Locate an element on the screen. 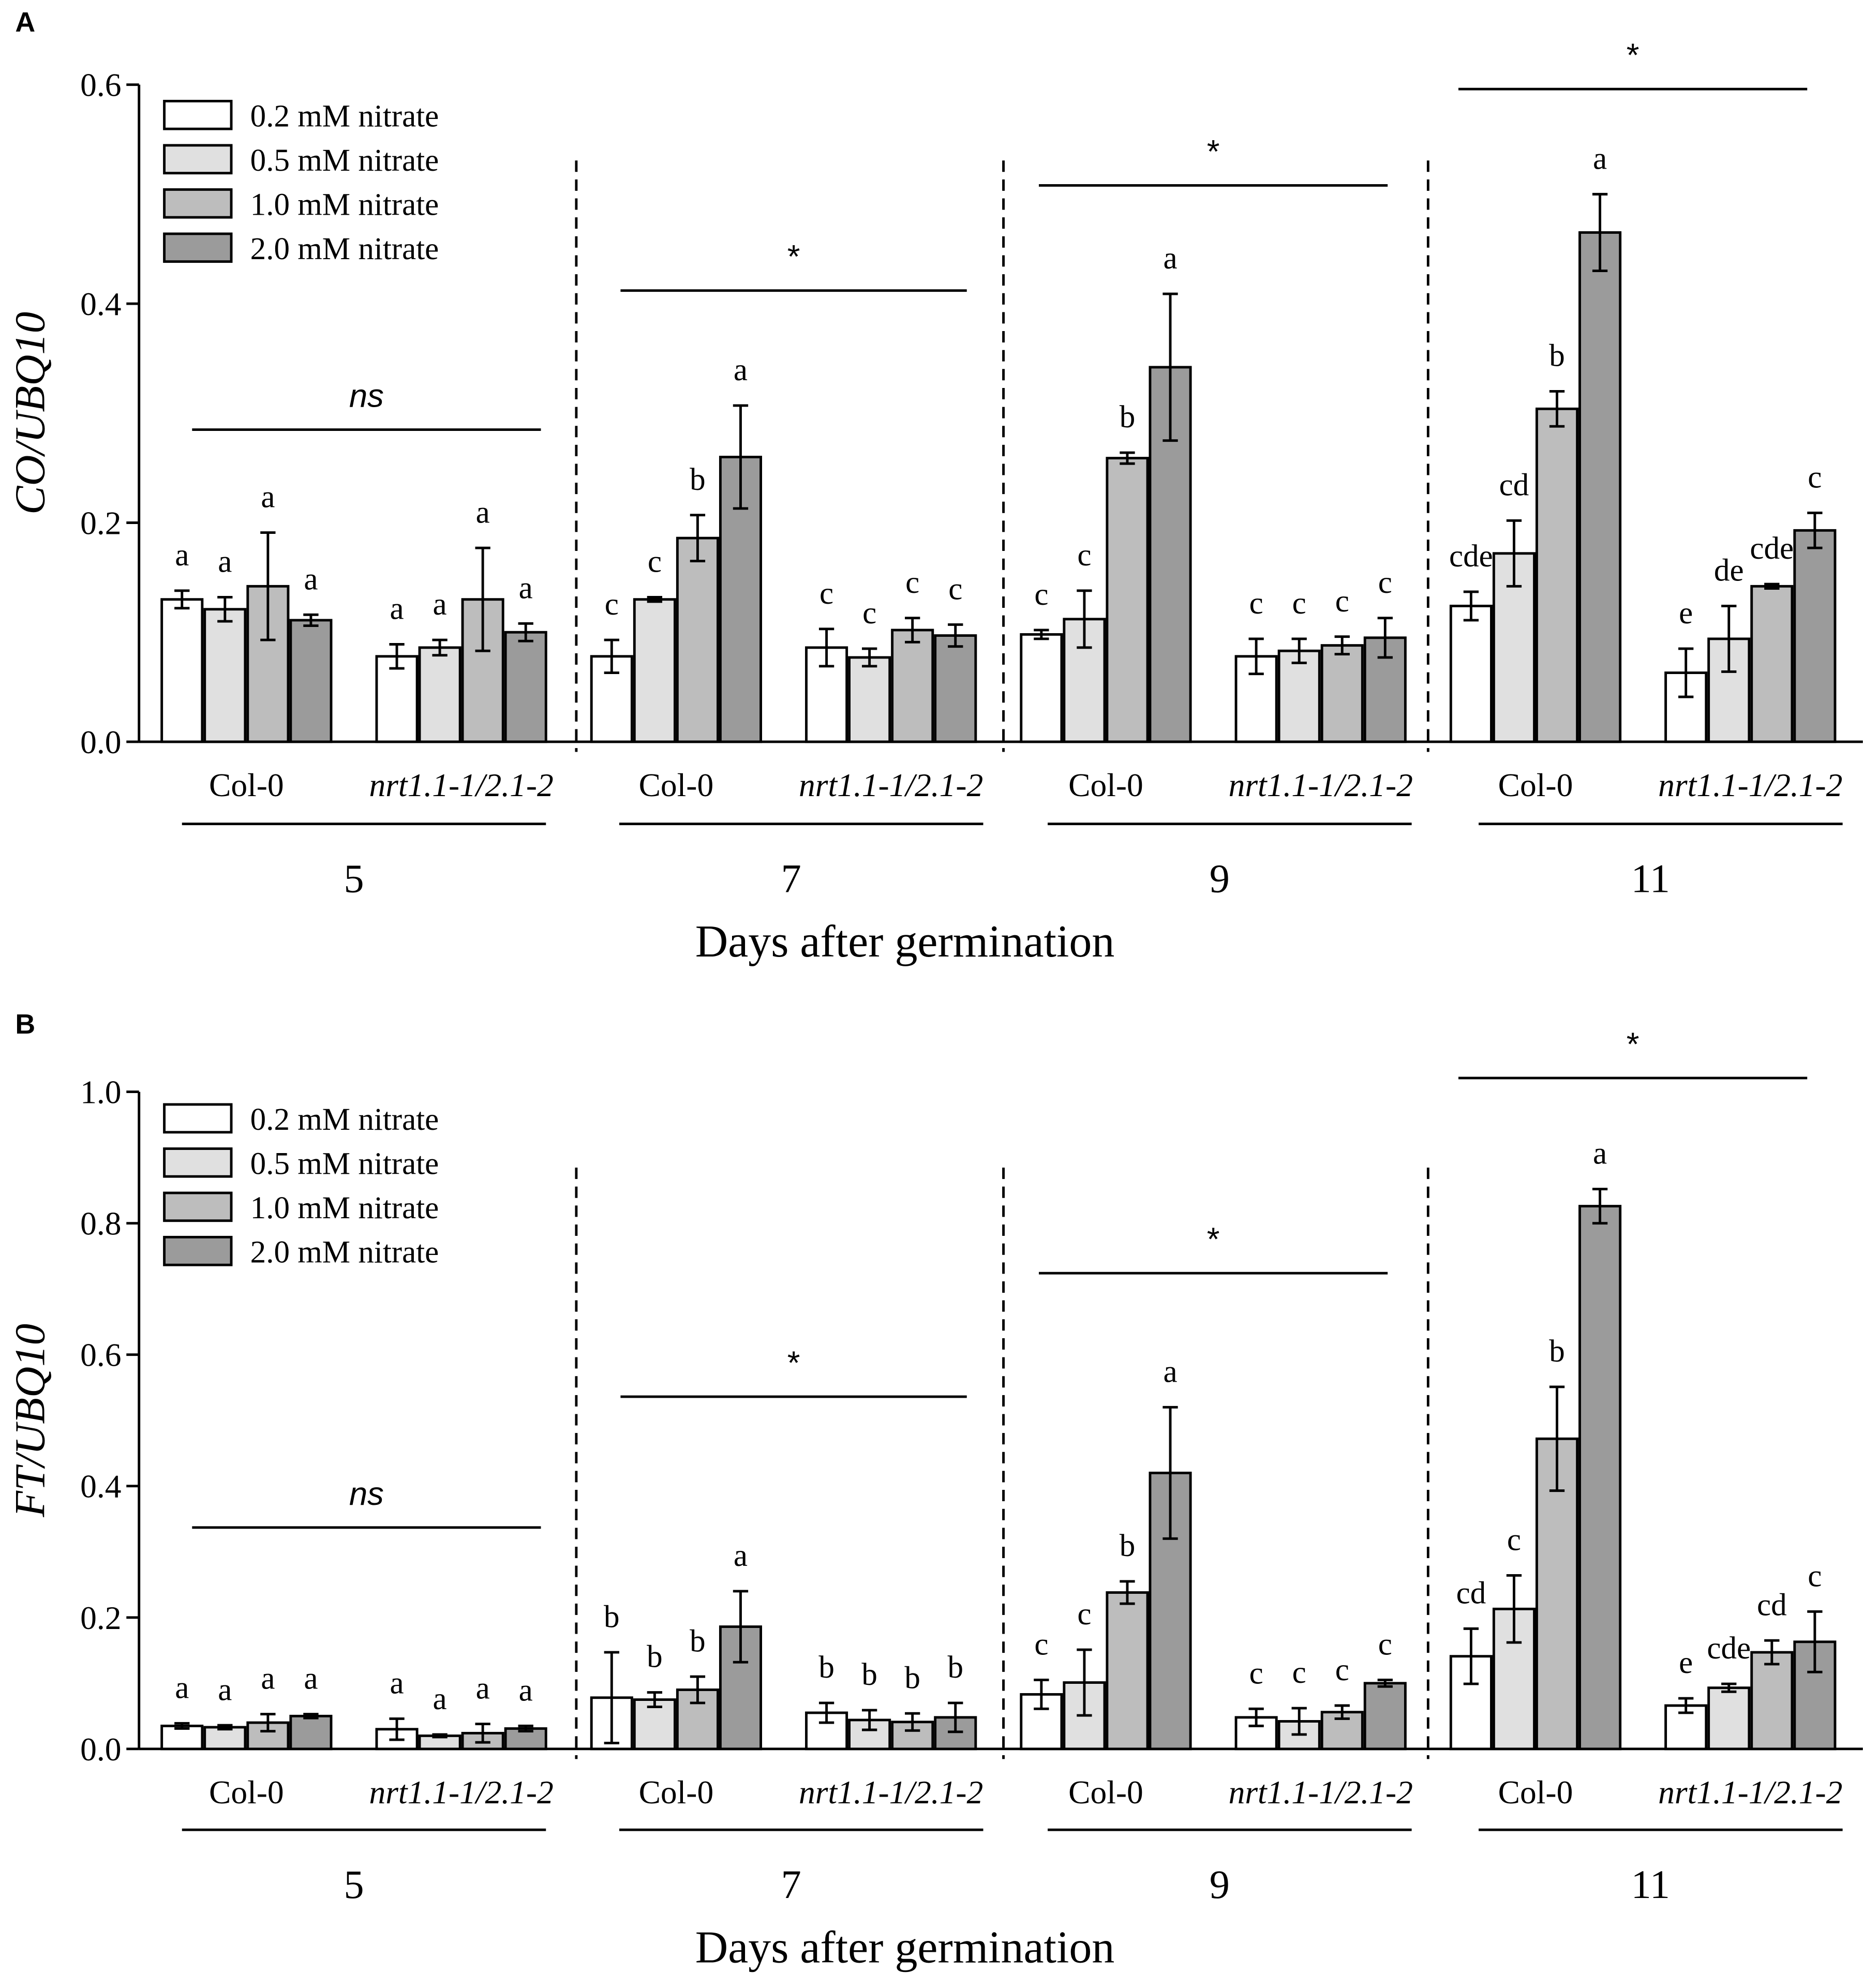 The height and width of the screenshot is (1988, 1863). day-label: 11 is located at coordinates (1650, 878).